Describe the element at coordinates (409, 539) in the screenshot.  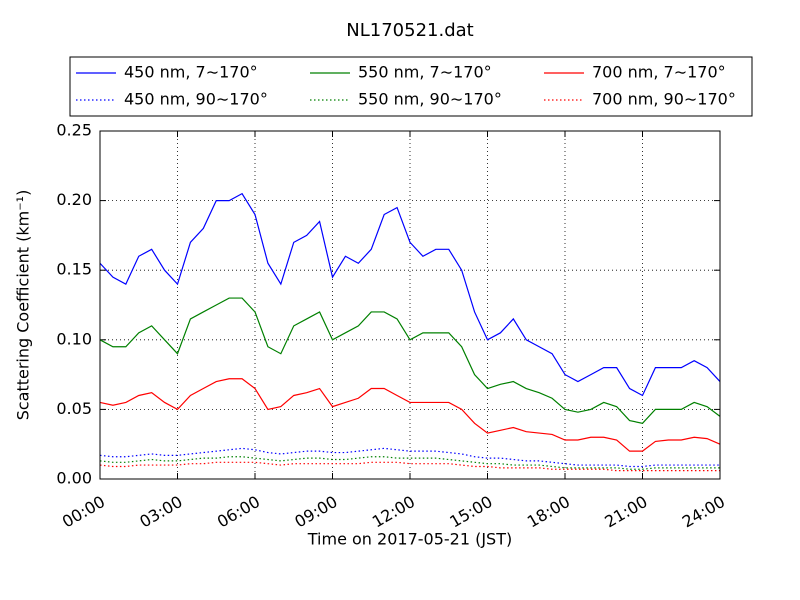
I see `x-axis-label: Time on 2017-05-21 (JST)` at that location.